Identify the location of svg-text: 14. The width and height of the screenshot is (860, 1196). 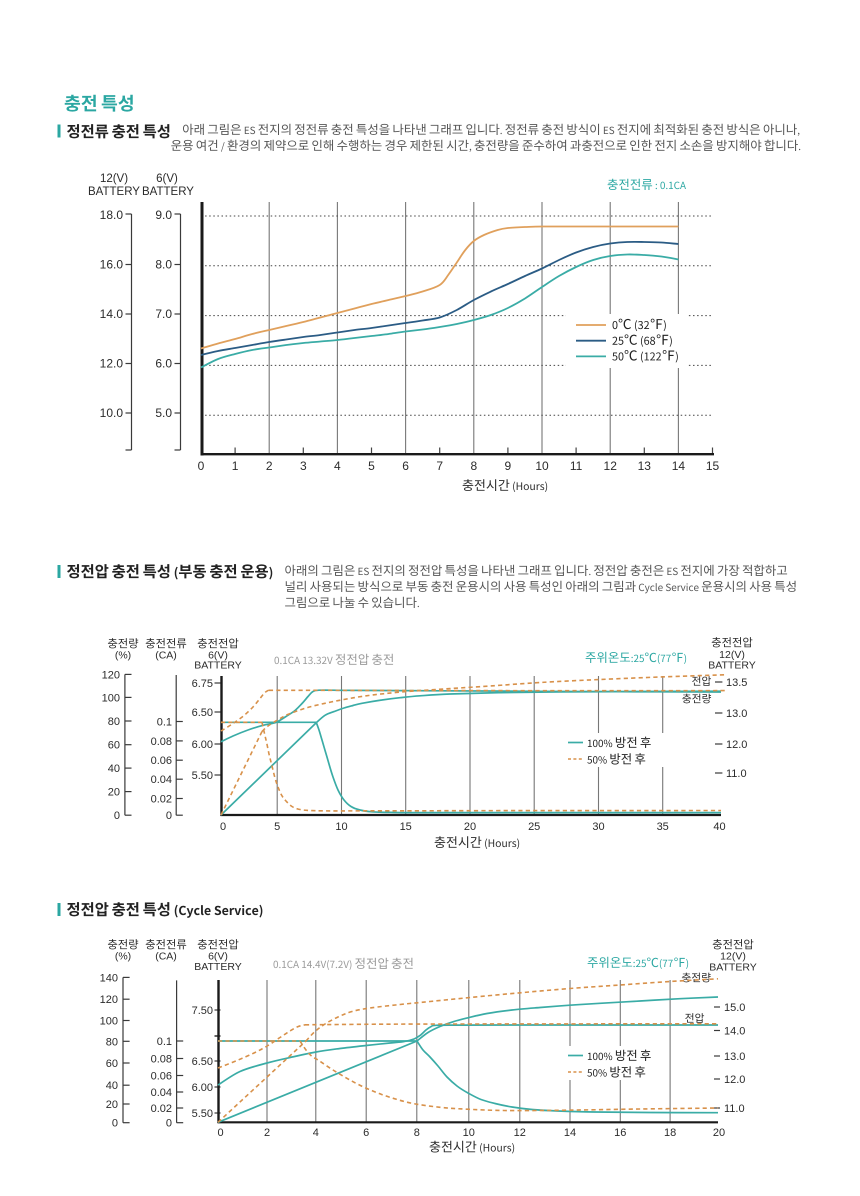
(679, 466).